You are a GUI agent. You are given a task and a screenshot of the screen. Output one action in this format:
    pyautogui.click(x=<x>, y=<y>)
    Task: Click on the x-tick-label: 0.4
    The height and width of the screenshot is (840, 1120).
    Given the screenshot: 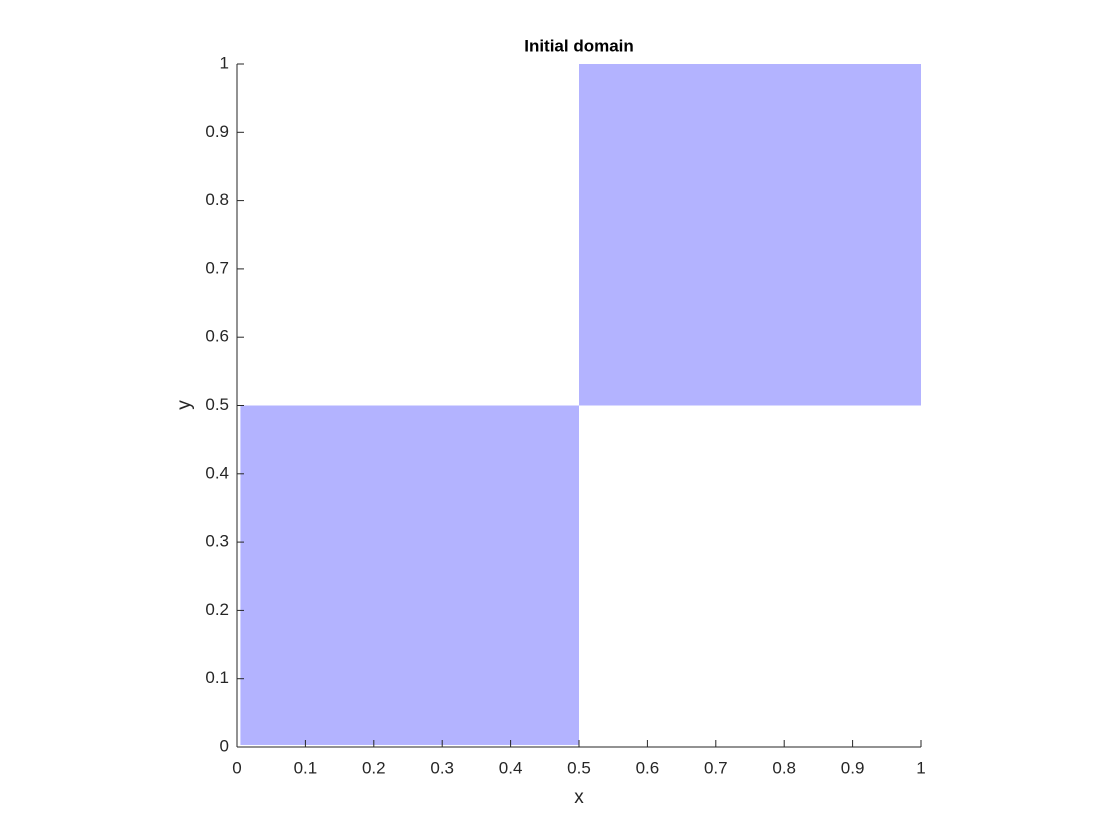 What is the action you would take?
    pyautogui.click(x=511, y=767)
    